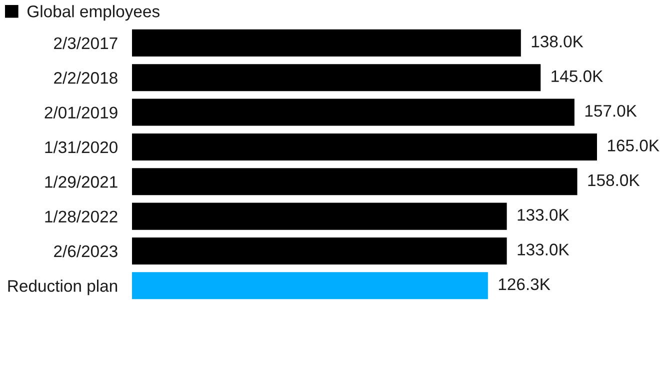 This screenshot has height=380, width=670. What do you see at coordinates (63, 288) in the screenshot?
I see `y-tick-label: Reduction plan` at bounding box center [63, 288].